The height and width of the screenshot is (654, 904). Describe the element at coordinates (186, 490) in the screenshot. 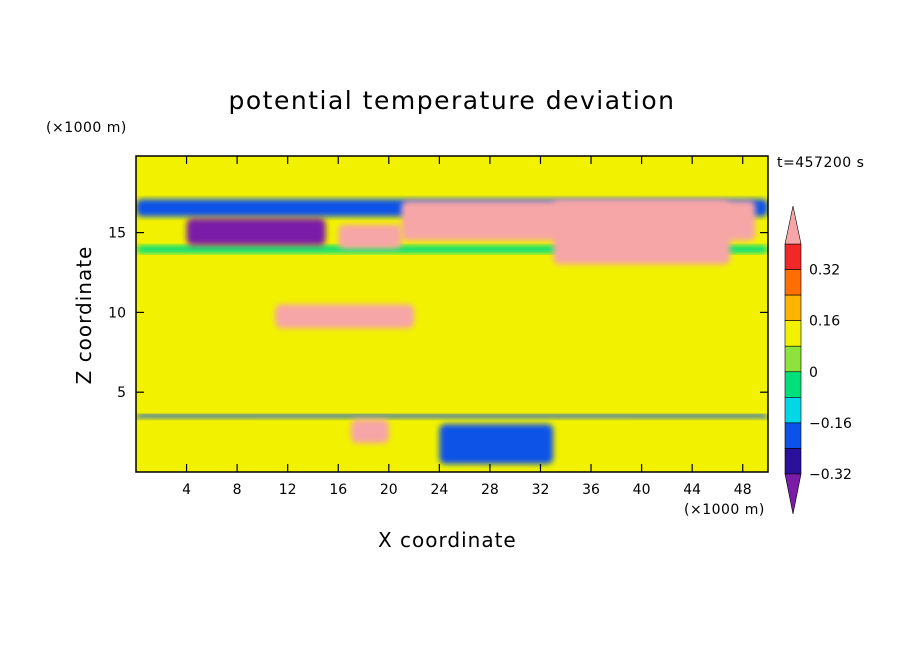

I see `x-tick-label: 4` at that location.